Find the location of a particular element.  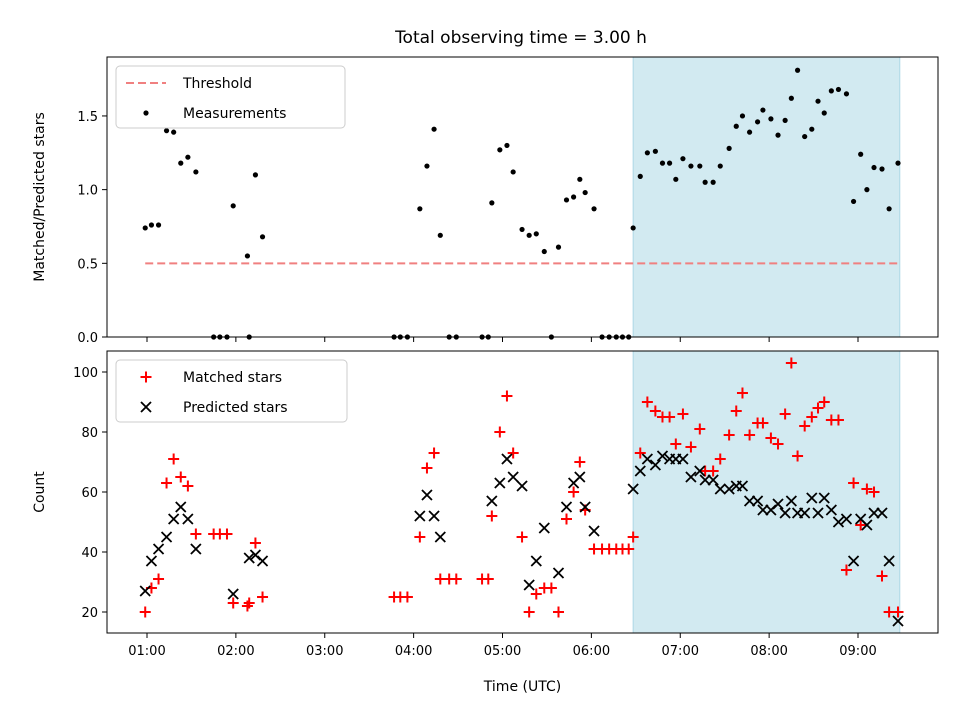

ratio-ytick-label: 0.5 is located at coordinates (87, 264).